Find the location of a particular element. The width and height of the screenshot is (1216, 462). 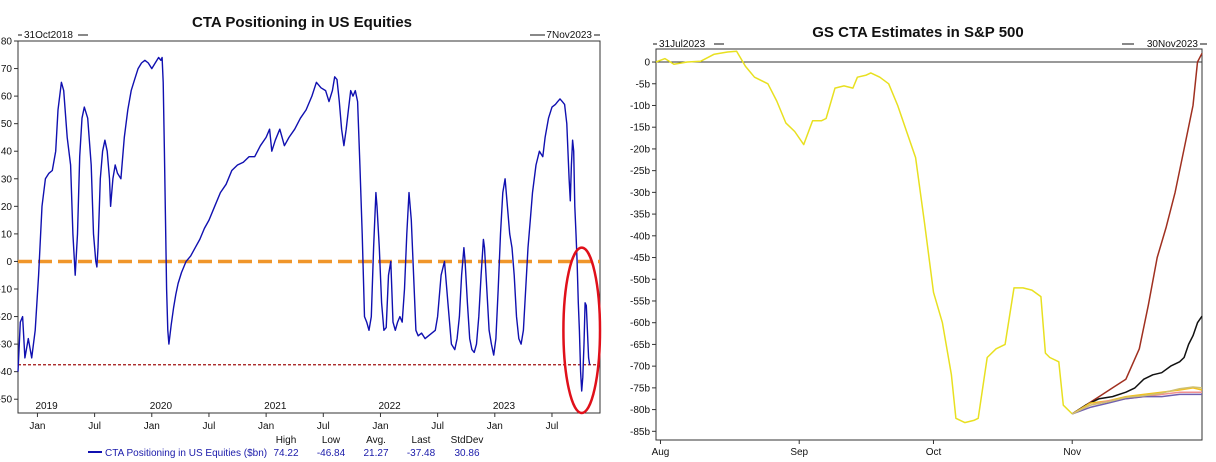

y-tick-label: -40b is located at coordinates (640, 236).